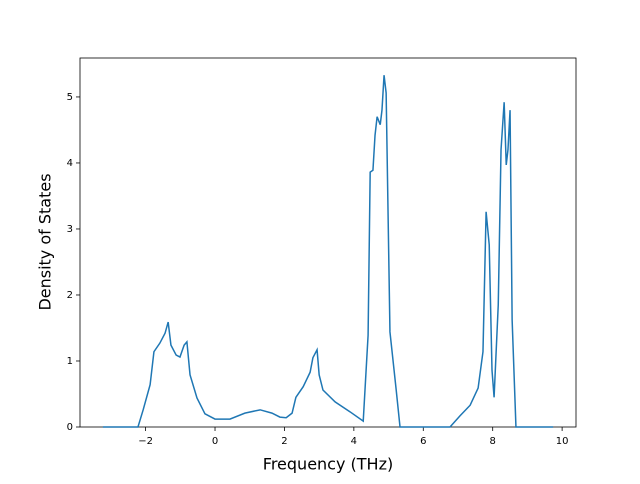  Describe the element at coordinates (70, 427) in the screenshot. I see `y-tick-label: 0` at that location.